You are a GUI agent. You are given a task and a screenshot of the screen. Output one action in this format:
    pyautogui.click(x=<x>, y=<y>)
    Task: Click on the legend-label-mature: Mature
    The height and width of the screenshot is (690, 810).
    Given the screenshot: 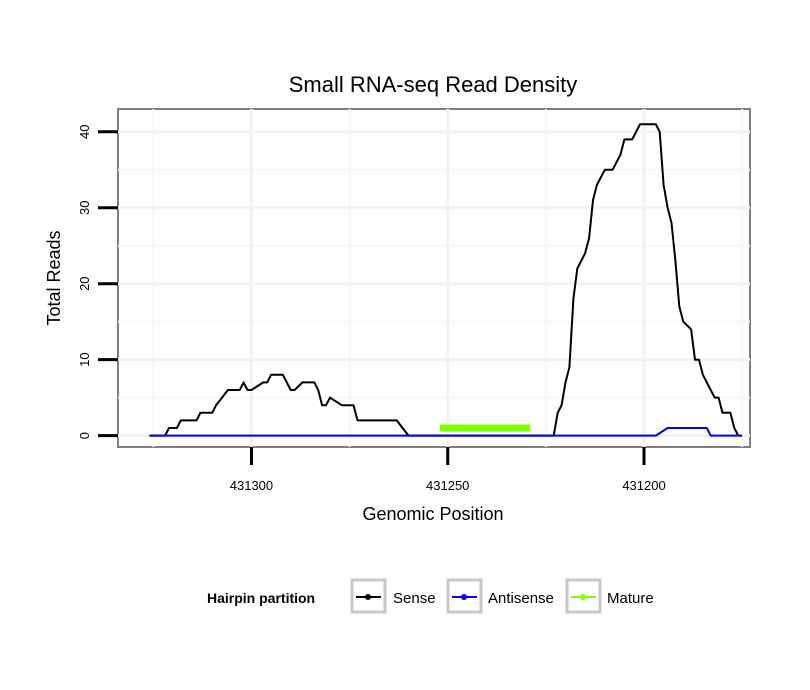 What is the action you would take?
    pyautogui.click(x=630, y=598)
    